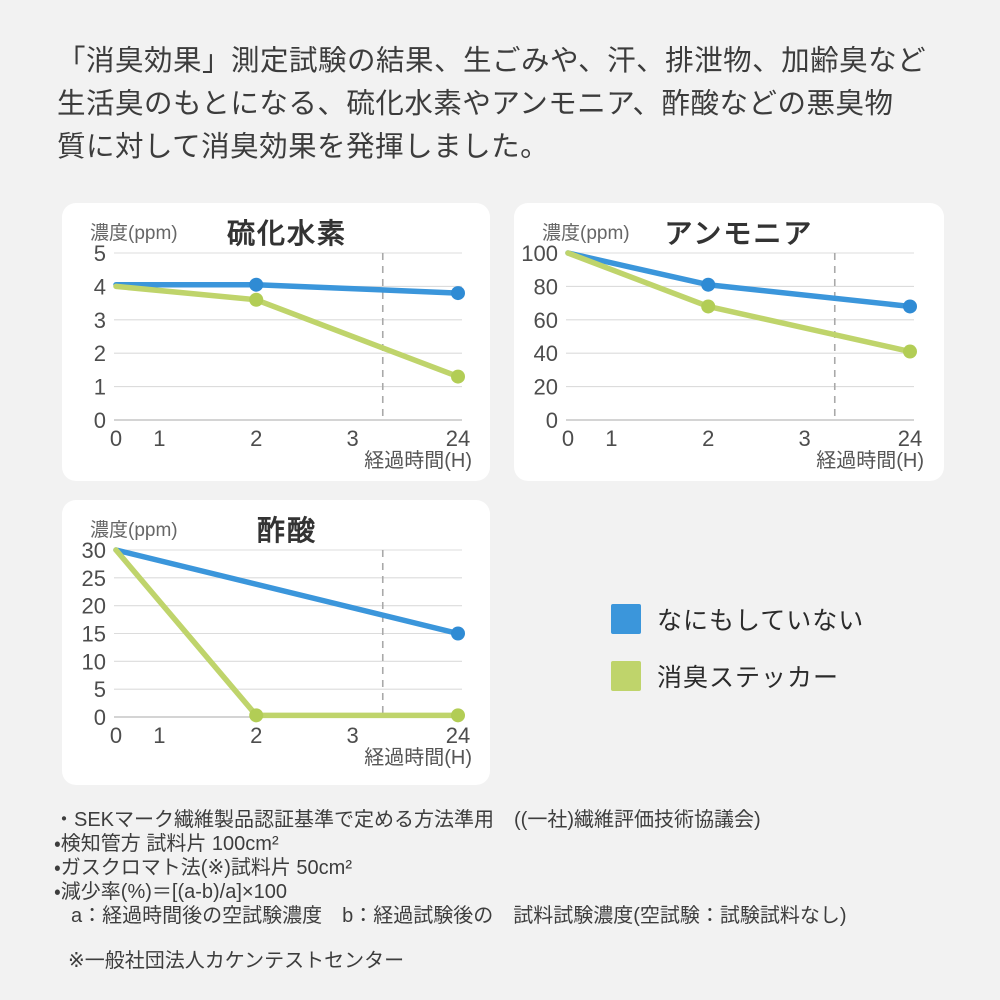  Describe the element at coordinates (546, 353) in the screenshot. I see `y-tick-label: 40` at that location.